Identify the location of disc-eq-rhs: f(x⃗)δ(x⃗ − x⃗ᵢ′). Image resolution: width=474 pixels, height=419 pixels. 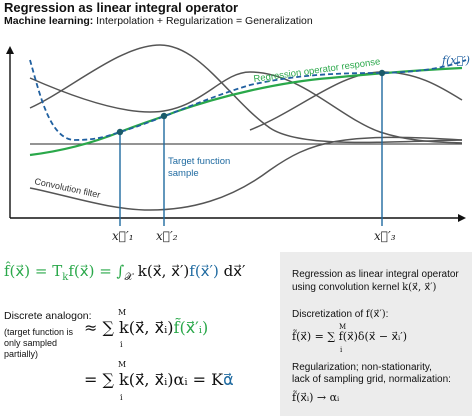
(373, 336).